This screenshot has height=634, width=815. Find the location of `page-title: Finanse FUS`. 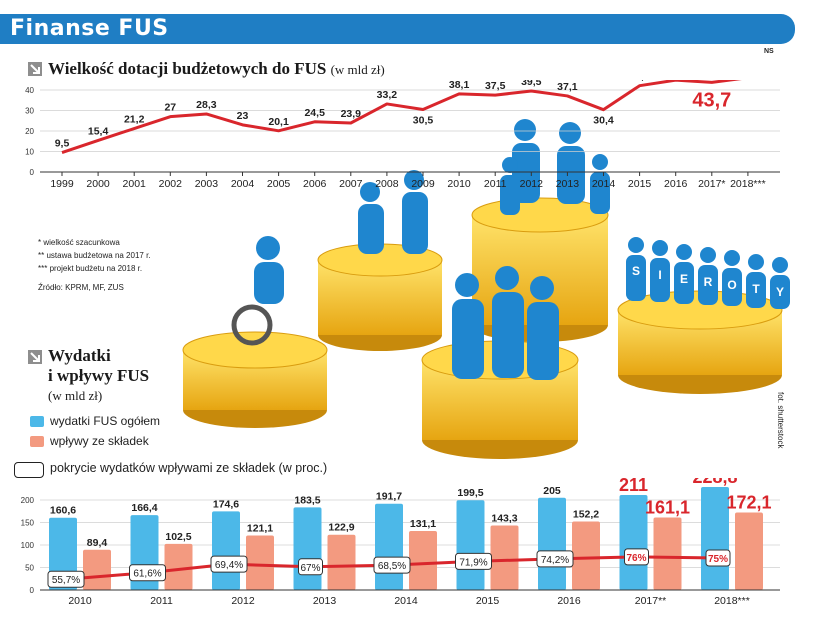

page-title: Finanse FUS is located at coordinates (89, 28).